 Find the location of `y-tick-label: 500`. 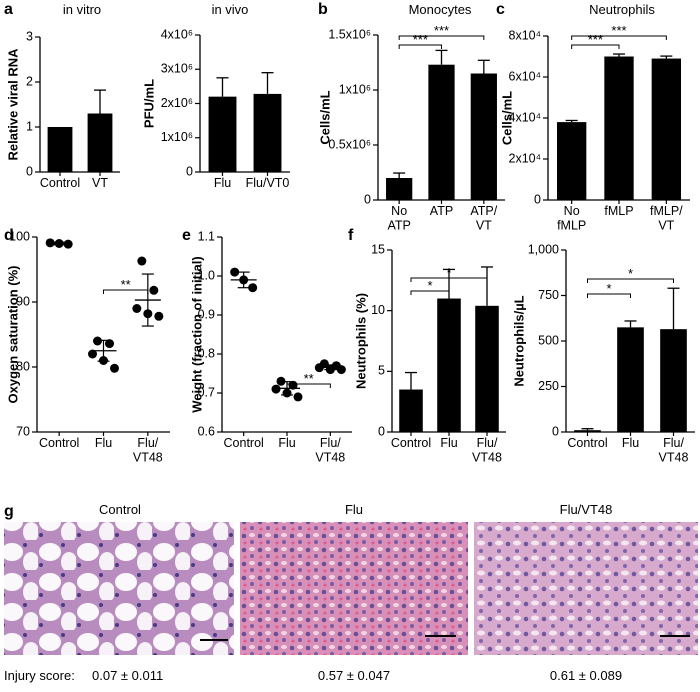

y-tick-label: 500 is located at coordinates (548, 340).